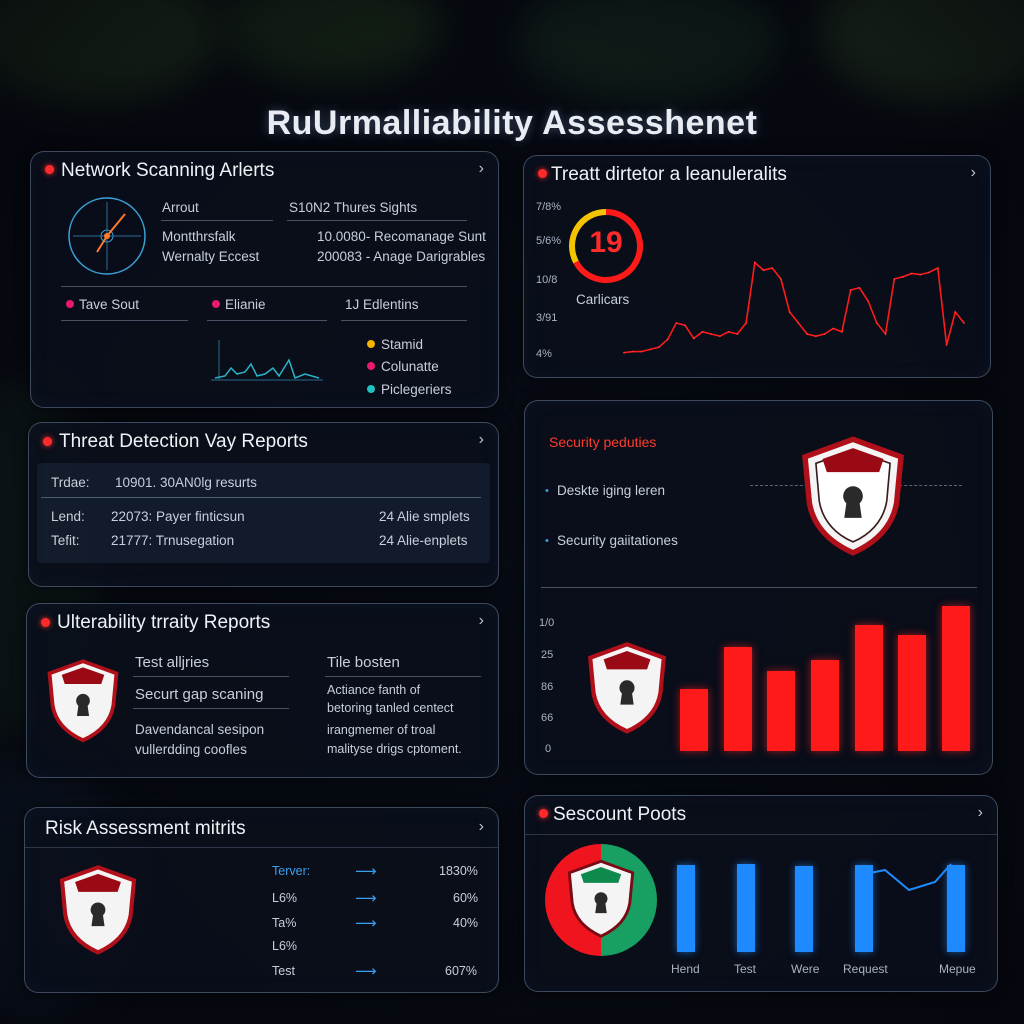  Describe the element at coordinates (109, 304) in the screenshot. I see `tab-tave-sout: Tave Sout` at that location.